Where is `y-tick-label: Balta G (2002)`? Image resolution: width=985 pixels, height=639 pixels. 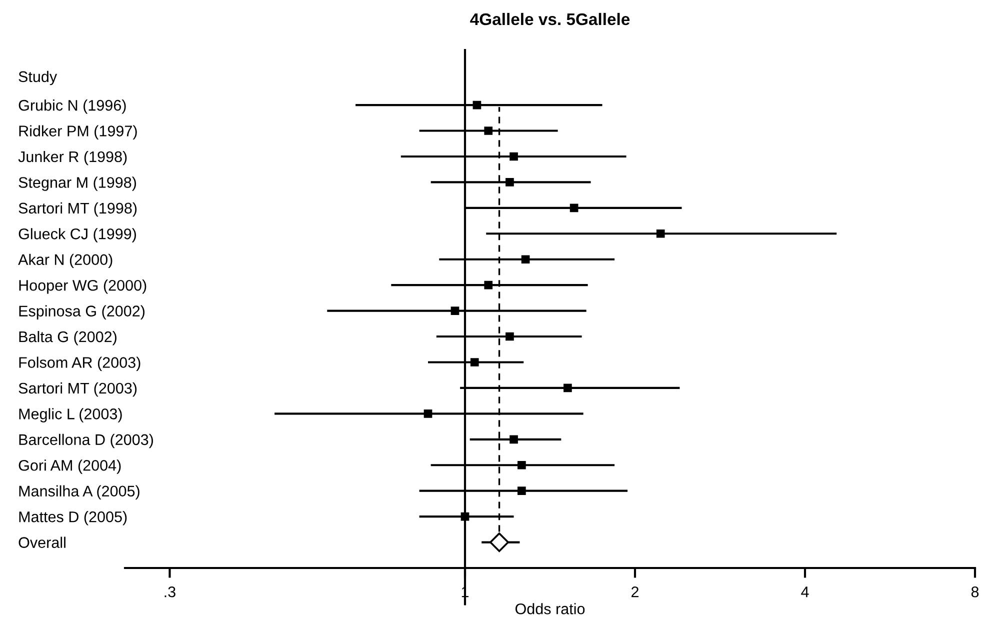
y-tick-label: Balta G (2002) is located at coordinates (67, 338).